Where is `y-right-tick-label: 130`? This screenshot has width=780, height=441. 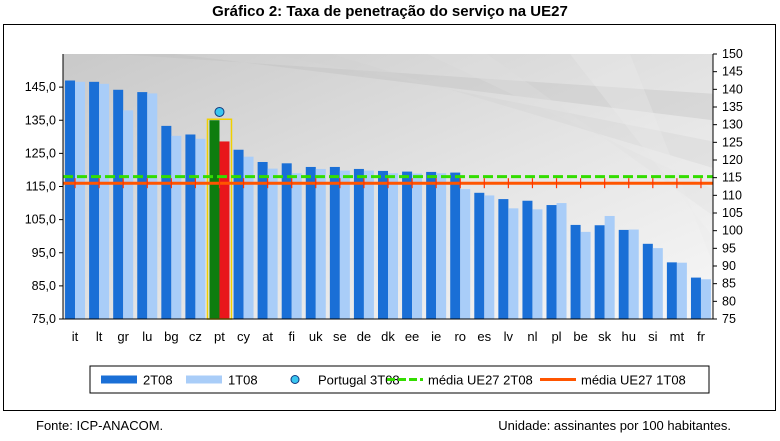
y-right-tick-label: 130 is located at coordinates (732, 125).